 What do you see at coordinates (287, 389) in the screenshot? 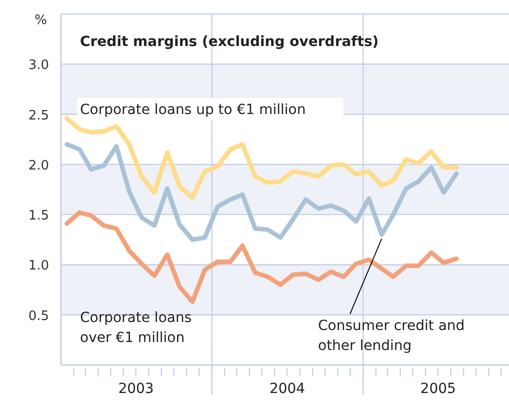
I see `x-tick-label: 2004` at bounding box center [287, 389].